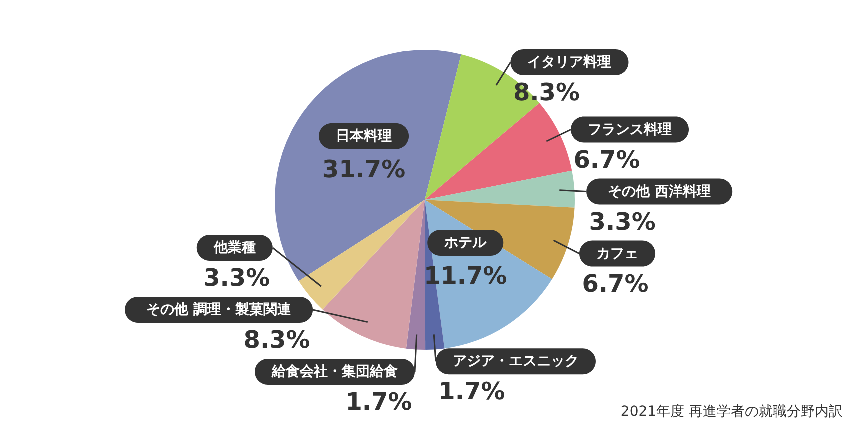 This screenshot has height=422, width=851. What do you see at coordinates (334, 372) in the screenshot?
I see `slice-label: 給食会社・集団給食` at bounding box center [334, 372].